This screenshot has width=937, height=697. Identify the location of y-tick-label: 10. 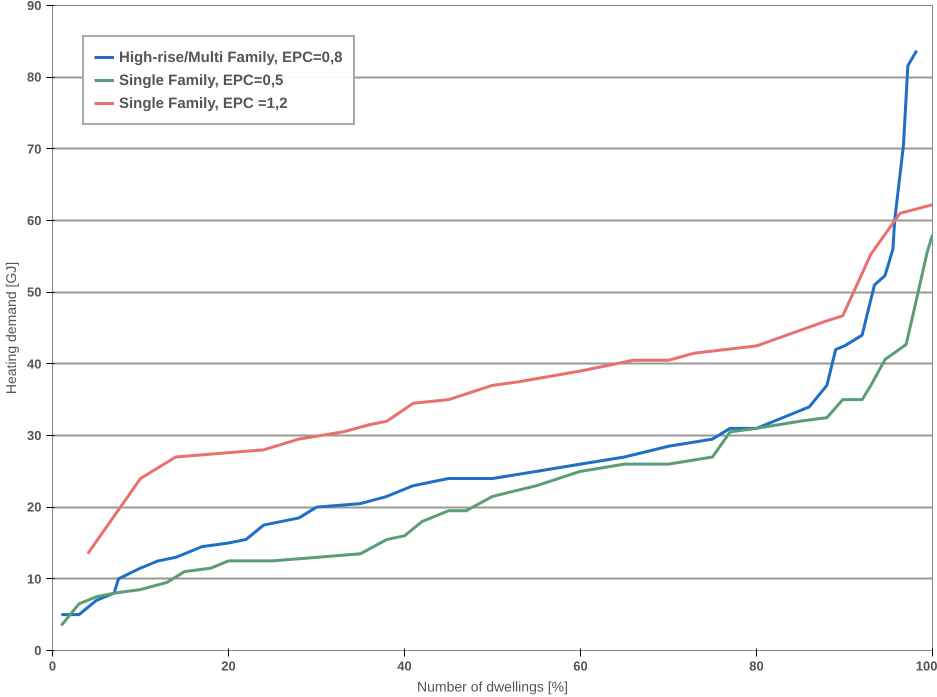
(34, 578).